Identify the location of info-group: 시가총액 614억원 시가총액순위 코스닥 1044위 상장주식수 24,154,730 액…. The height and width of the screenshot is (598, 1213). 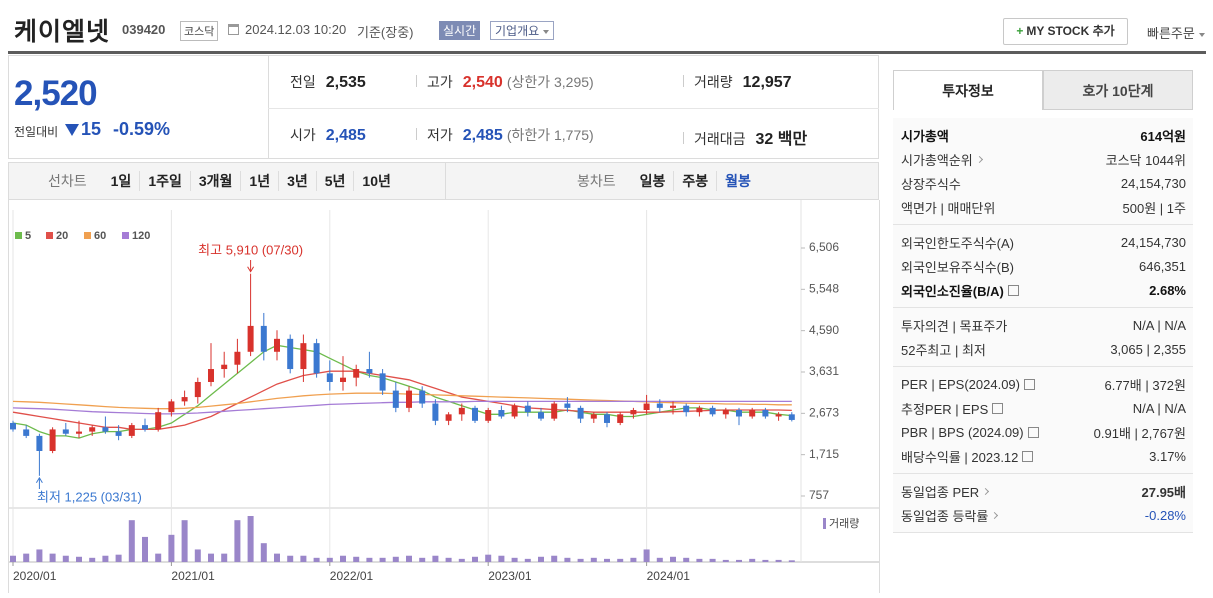
(1043, 171).